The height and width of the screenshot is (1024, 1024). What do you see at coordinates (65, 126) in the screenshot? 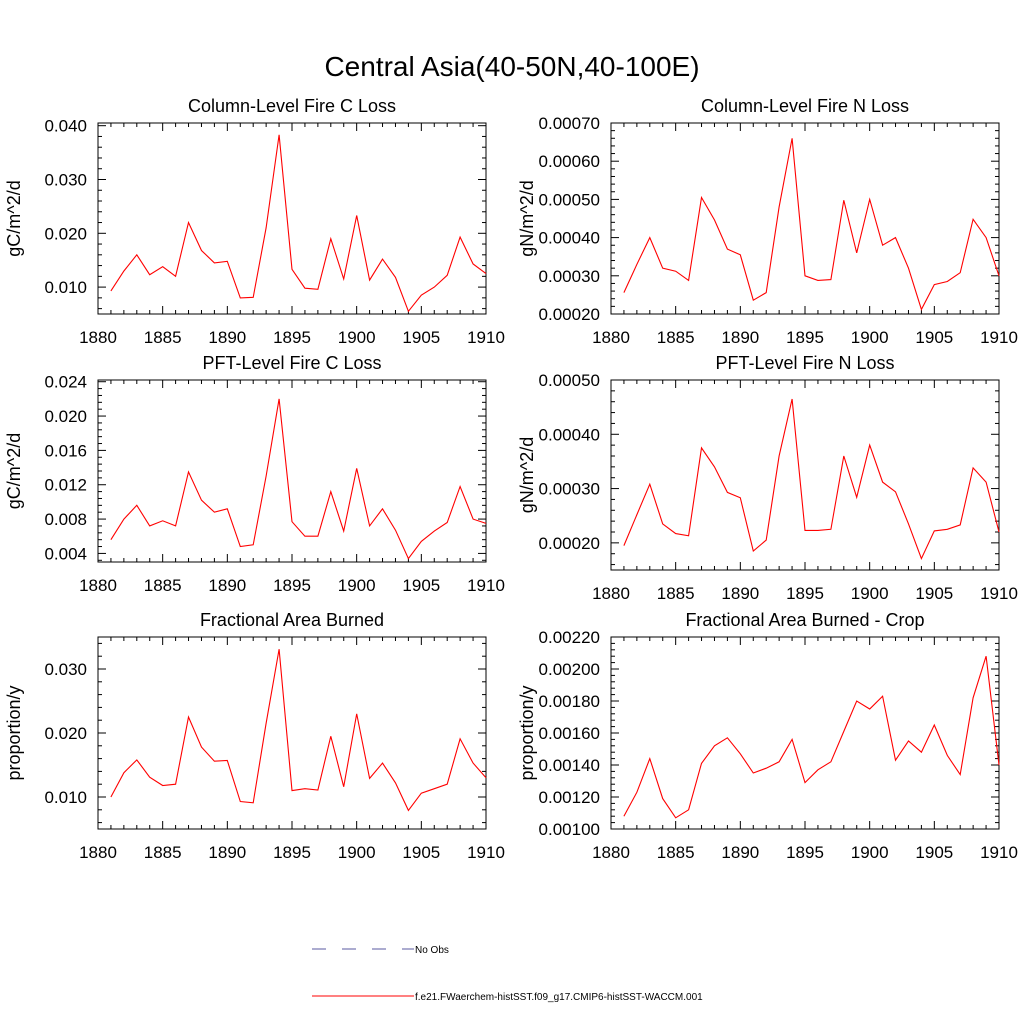
I see `y-tick-label: 0.040` at bounding box center [65, 126].